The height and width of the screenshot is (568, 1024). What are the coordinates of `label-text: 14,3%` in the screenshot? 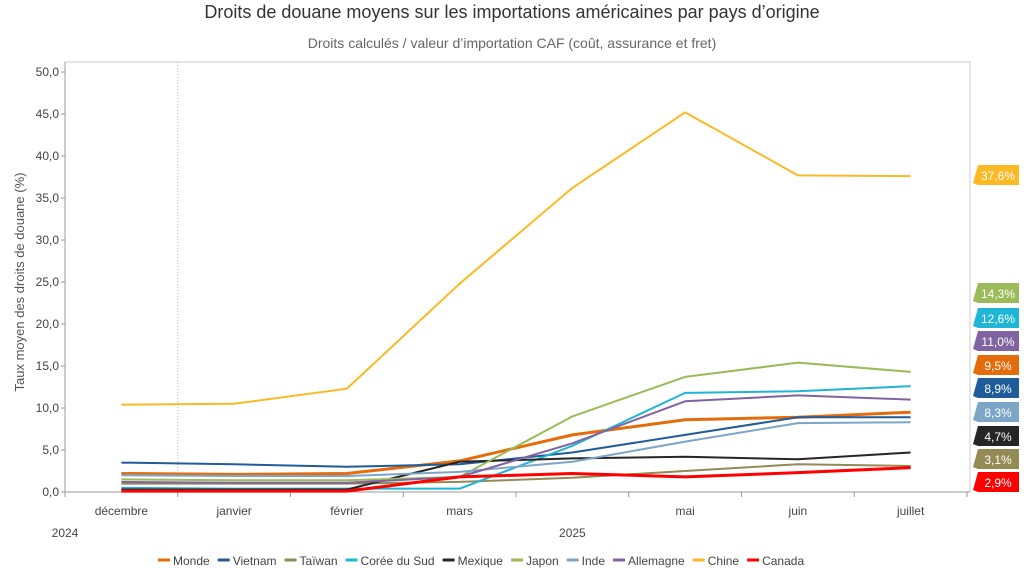 It's located at (998, 294).